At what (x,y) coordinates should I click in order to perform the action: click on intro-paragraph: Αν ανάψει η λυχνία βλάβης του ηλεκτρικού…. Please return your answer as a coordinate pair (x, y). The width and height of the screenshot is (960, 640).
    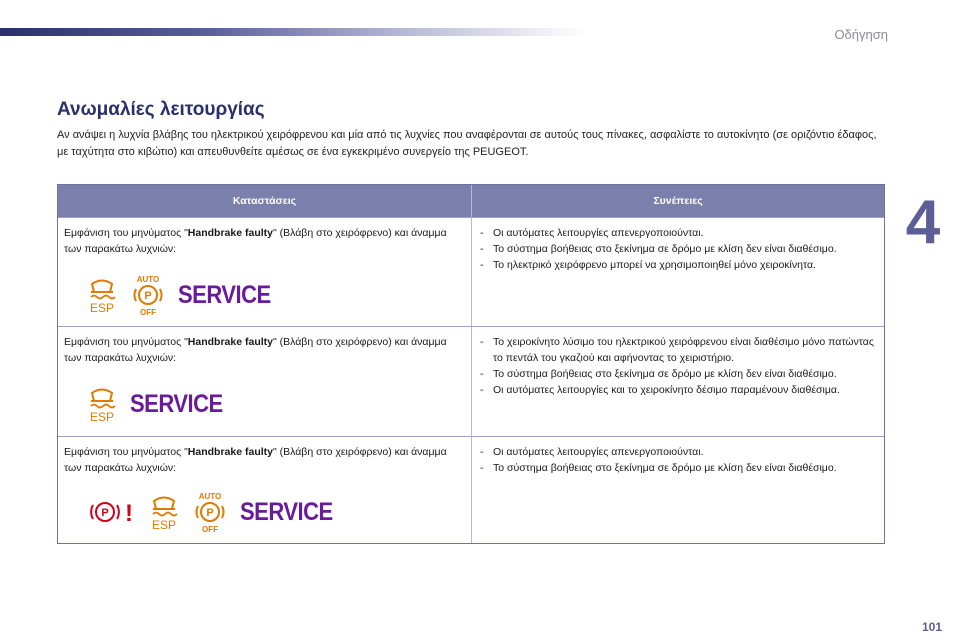
    Looking at the image, I should click on (467, 143).